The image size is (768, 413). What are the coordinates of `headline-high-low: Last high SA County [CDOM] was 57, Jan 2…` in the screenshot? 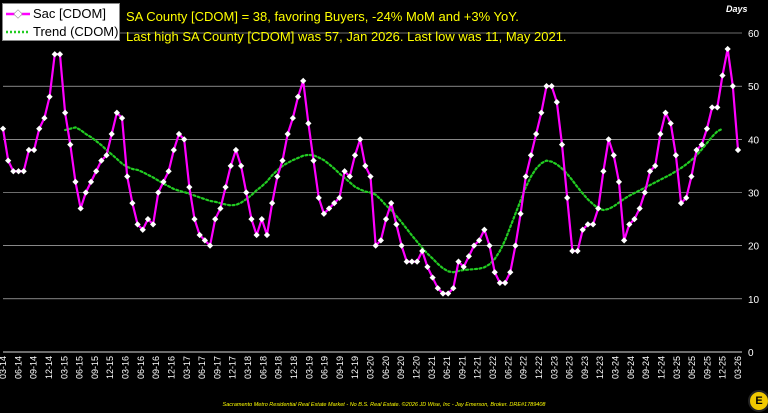 It's located at (346, 36).